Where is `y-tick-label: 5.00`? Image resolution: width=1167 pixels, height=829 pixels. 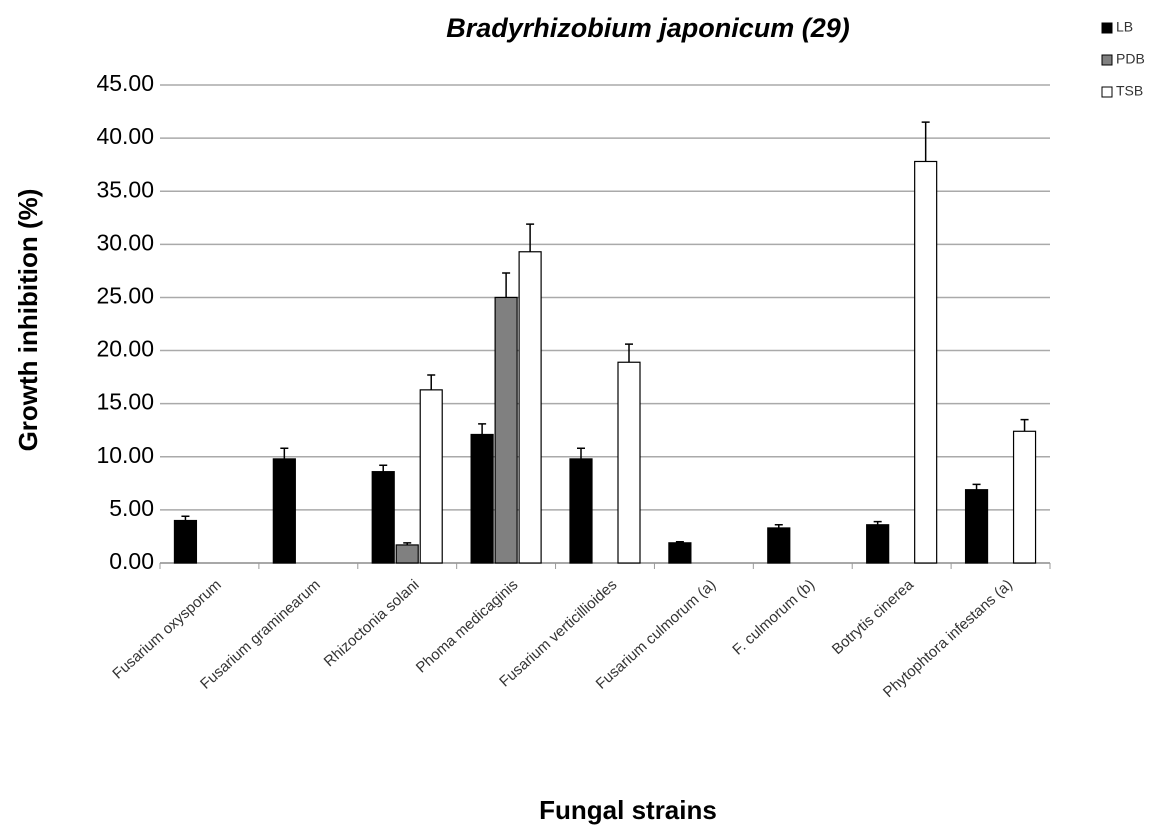 y-tick-label: 5.00 is located at coordinates (131, 508).